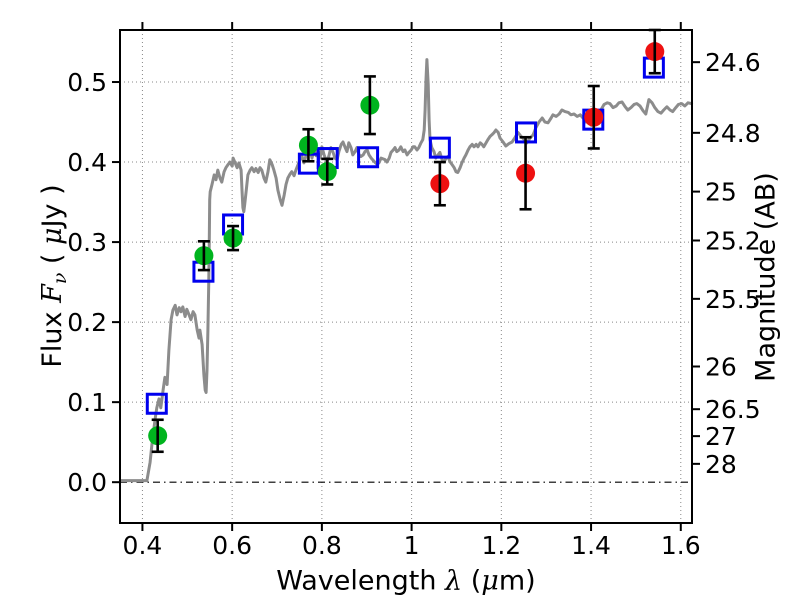  I want to click on y-left-paren: (, so click(52, 258).